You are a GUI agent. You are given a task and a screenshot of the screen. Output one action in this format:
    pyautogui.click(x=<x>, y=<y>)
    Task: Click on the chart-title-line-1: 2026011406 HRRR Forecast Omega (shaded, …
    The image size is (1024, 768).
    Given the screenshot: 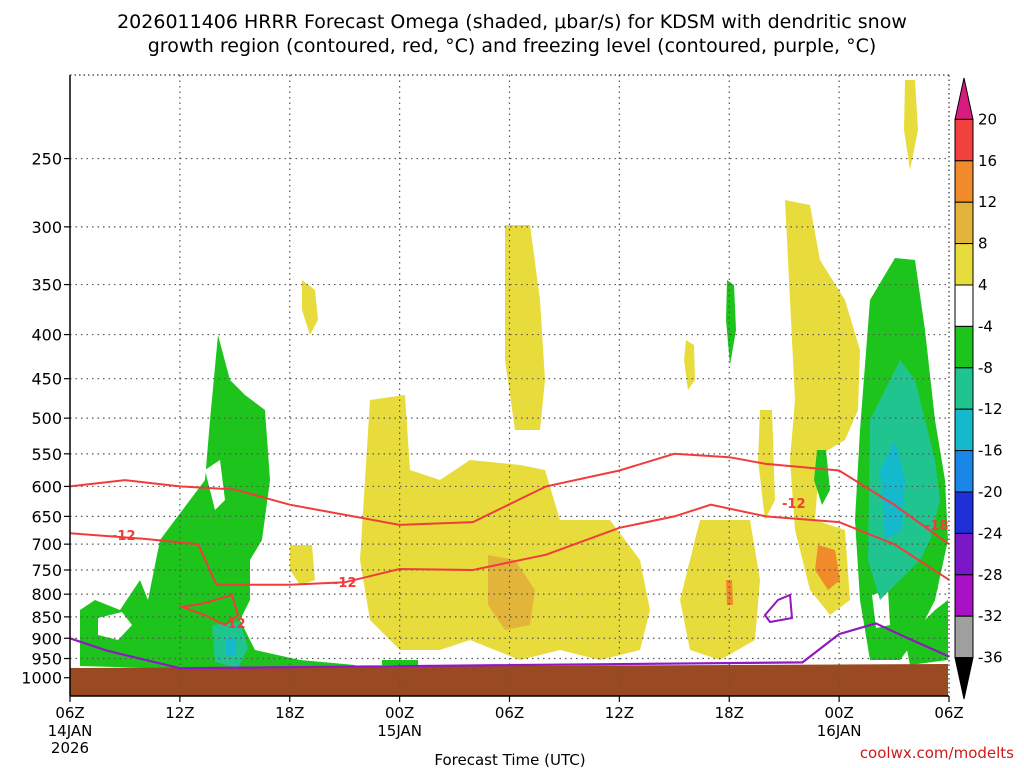 What is the action you would take?
    pyautogui.click(x=512, y=22)
    